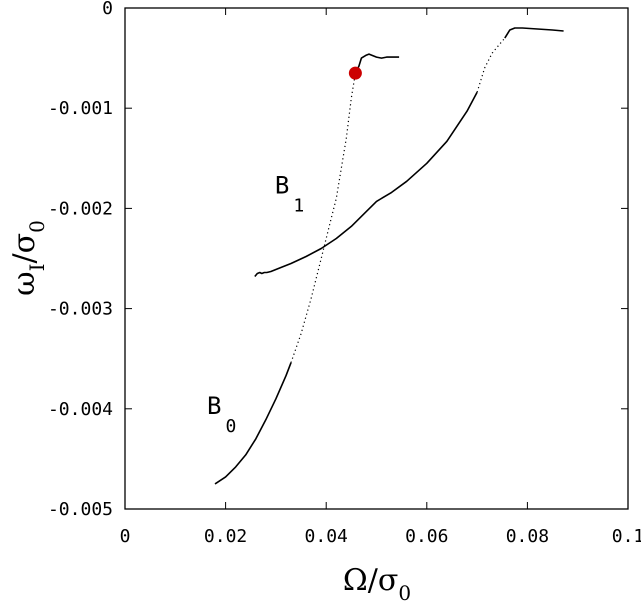 This screenshot has height=610, width=641. Describe the element at coordinates (80, 208) in the screenshot. I see `y-tick-label: -0.002` at that location.